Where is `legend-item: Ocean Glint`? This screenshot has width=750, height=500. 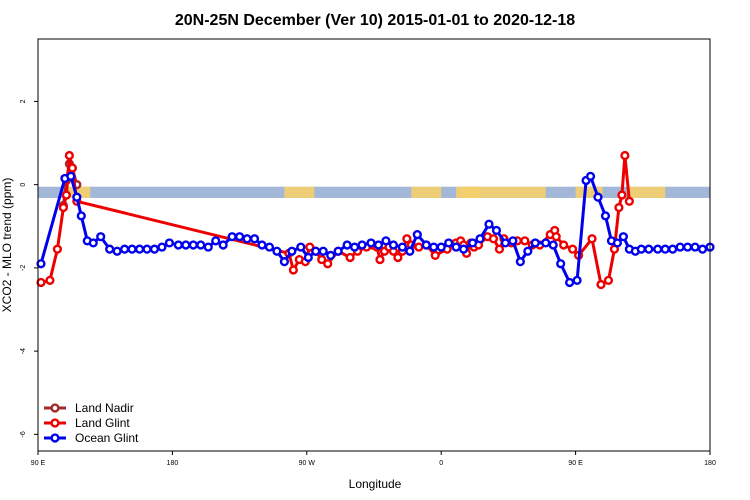 legend-item: Ocean Glint is located at coordinates (91, 438).